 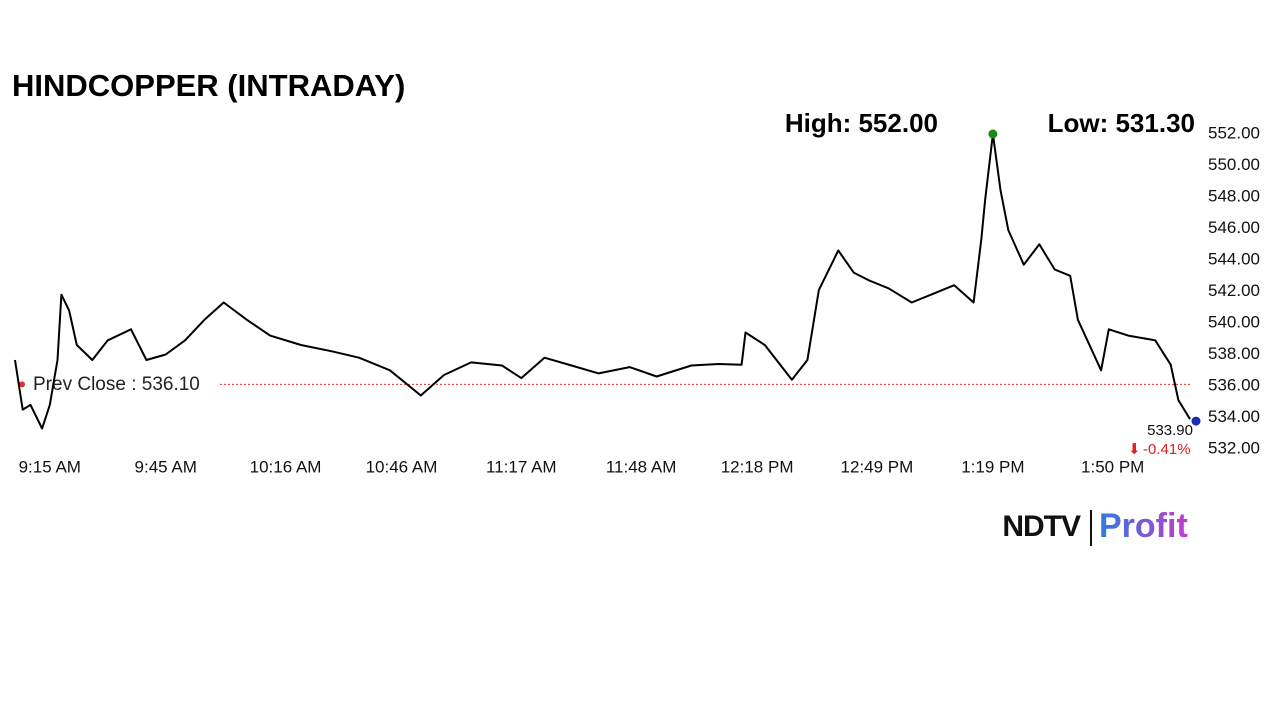 I want to click on high-label: High: 552.00, so click(x=861, y=123).